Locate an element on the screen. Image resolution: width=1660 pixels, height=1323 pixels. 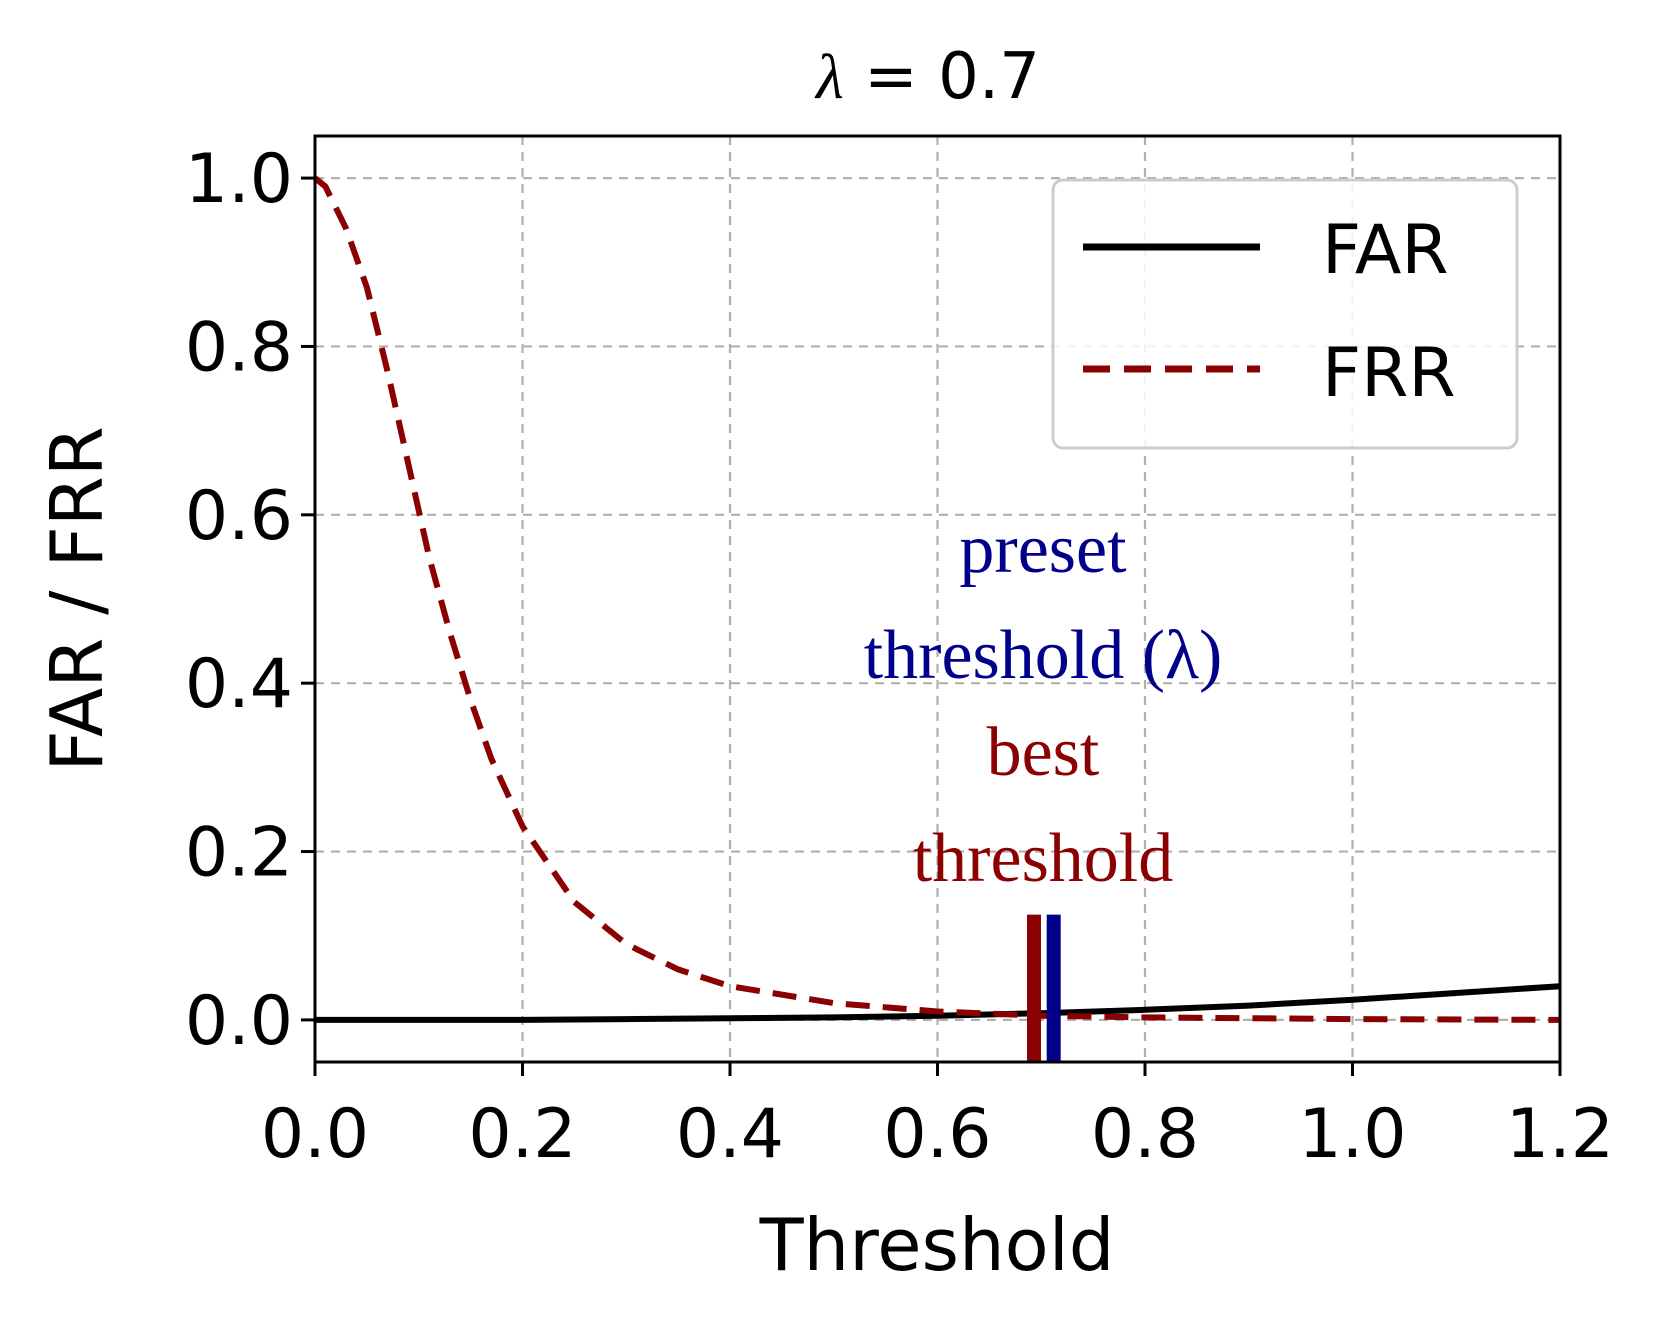
title-value: = 0.7 is located at coordinates (942, 77).